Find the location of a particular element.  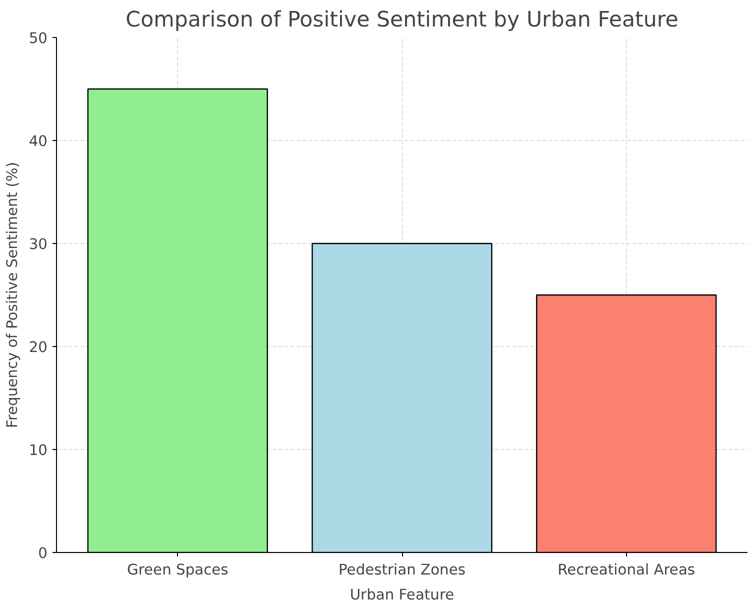

y-tick-label: 10 is located at coordinates (38, 450).